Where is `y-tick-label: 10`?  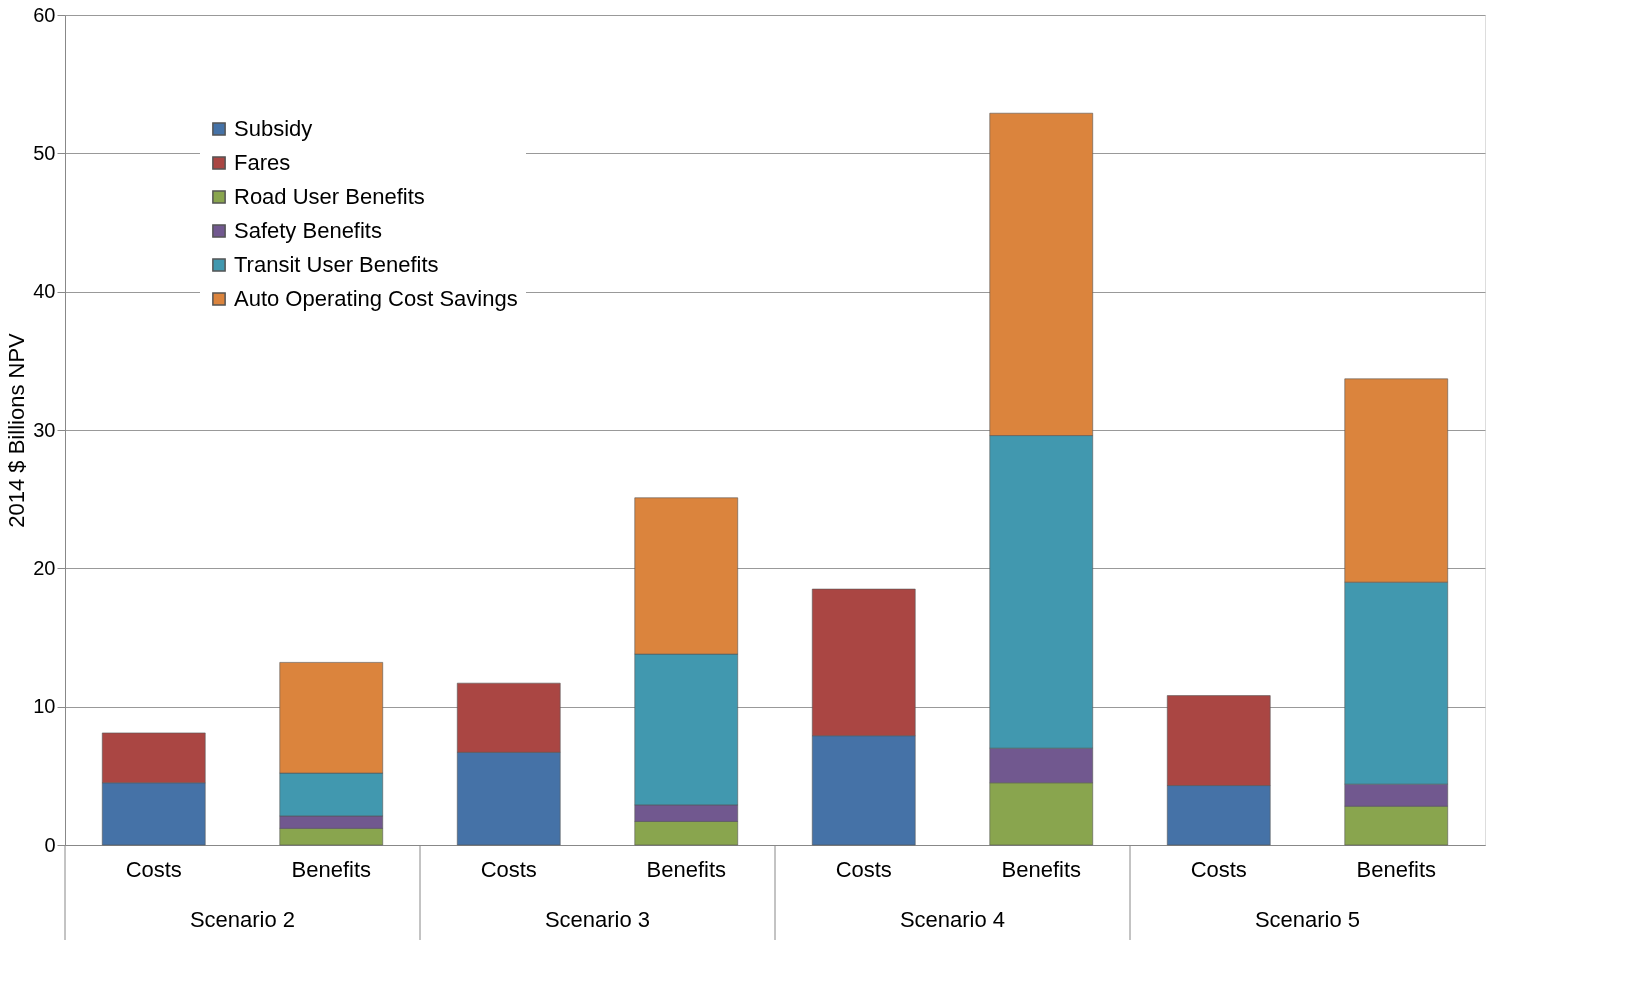
y-tick-label: 10 is located at coordinates (44, 706).